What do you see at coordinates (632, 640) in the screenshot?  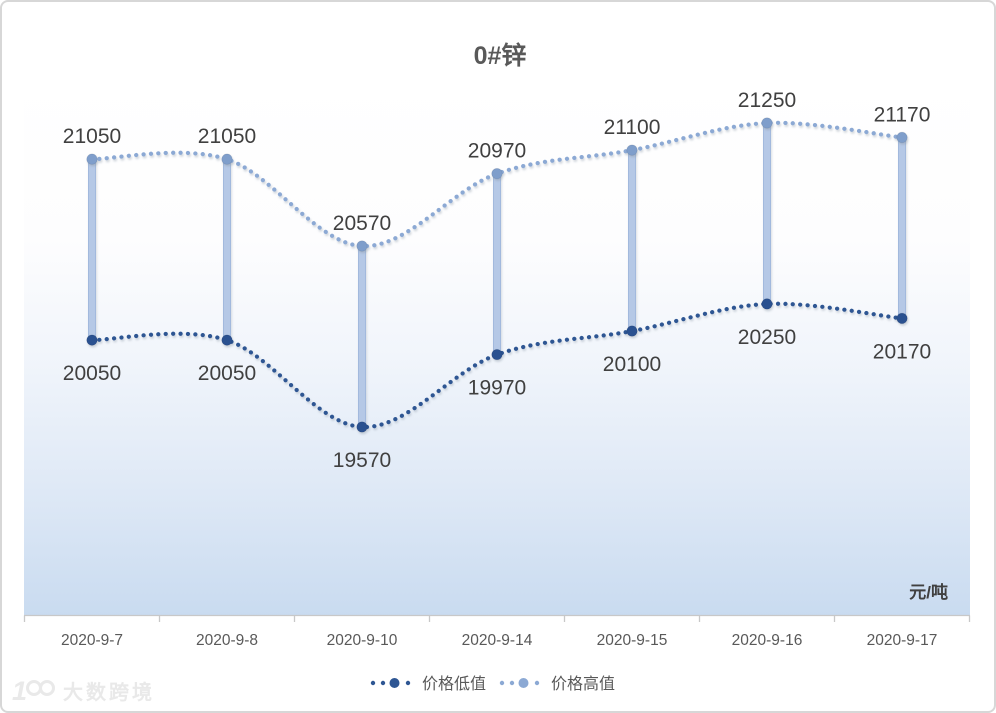 I see `x-axis-label: 2020-9-15` at bounding box center [632, 640].